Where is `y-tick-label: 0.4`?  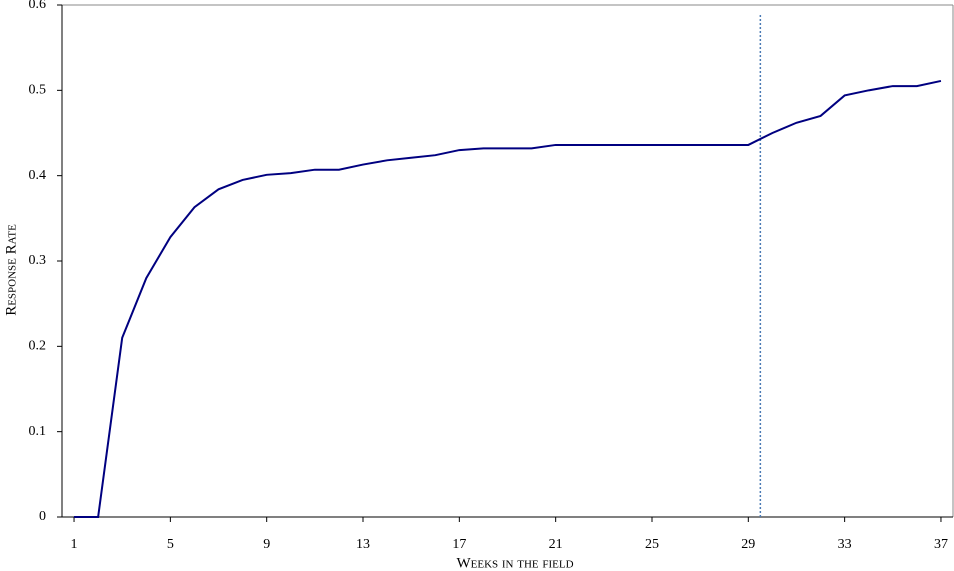 y-tick-label: 0.4 is located at coordinates (38, 175).